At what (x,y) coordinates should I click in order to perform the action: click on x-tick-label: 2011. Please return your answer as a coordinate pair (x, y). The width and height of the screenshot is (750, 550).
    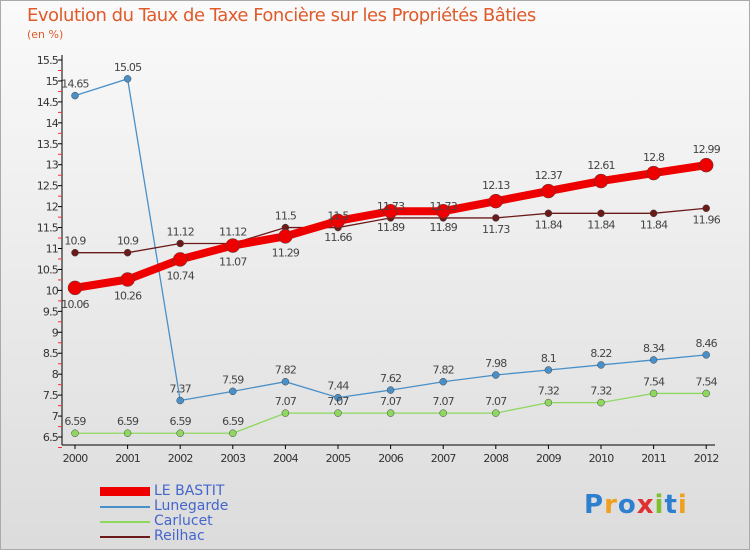
    Looking at the image, I should click on (653, 458).